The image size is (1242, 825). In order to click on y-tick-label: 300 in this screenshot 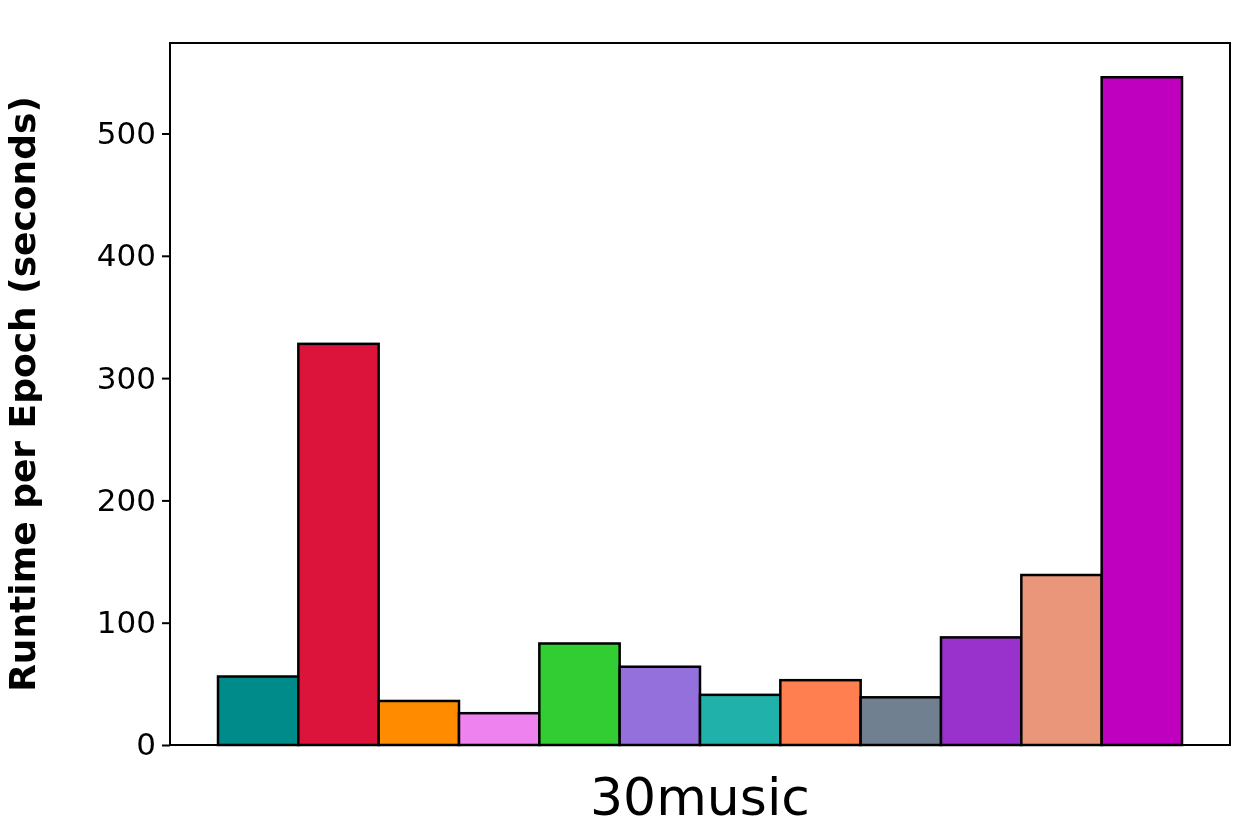, I will do `click(126, 377)`.